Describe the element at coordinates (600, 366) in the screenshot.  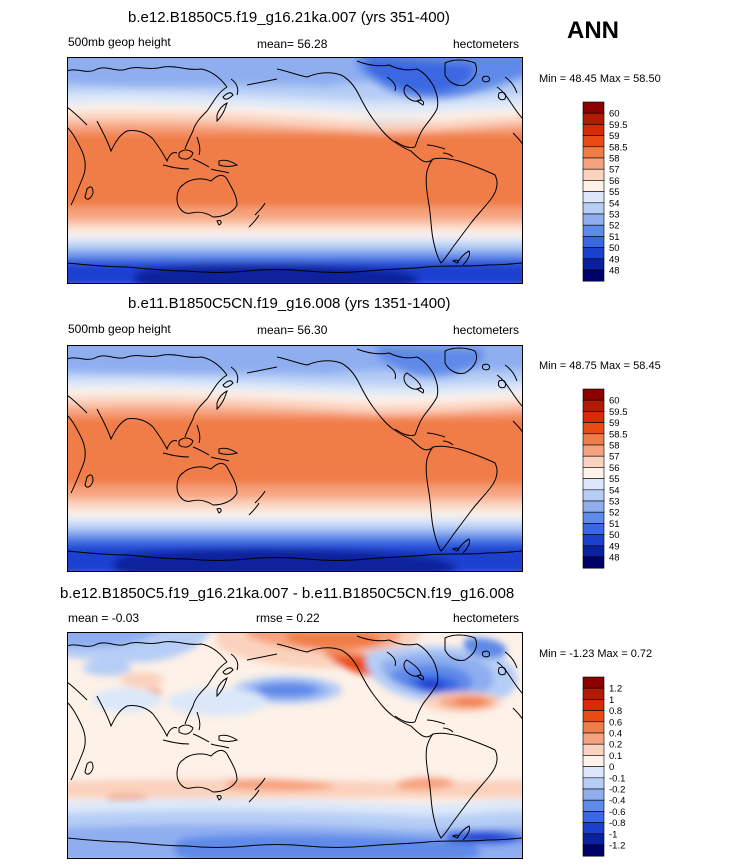
I see `panel2-minmax: Min = 48.75 Max = 58.45` at that location.